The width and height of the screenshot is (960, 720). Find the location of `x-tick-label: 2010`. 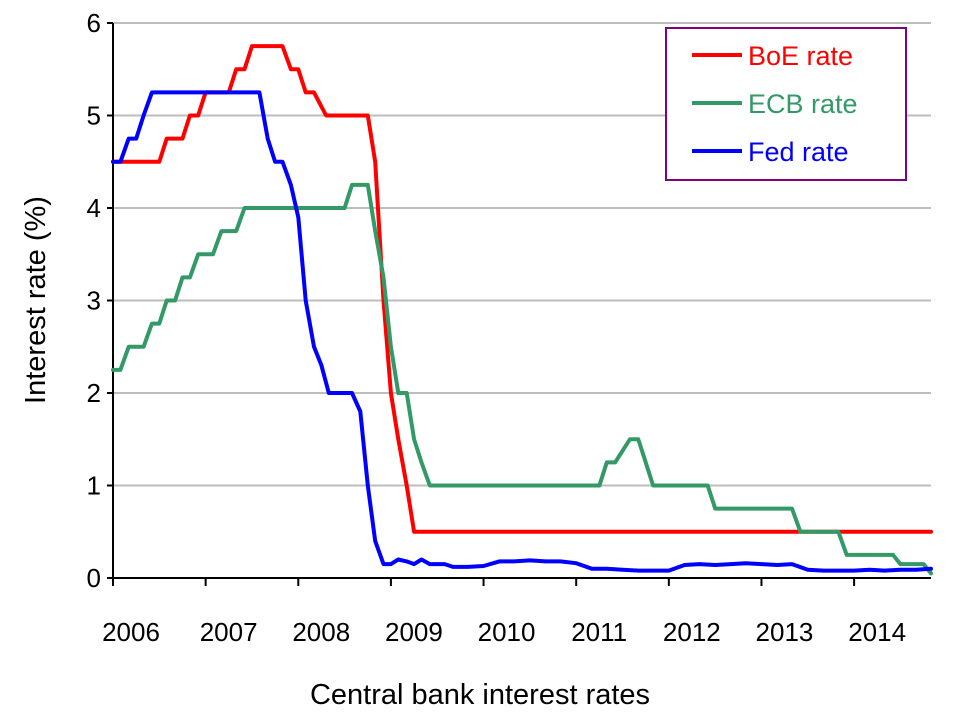

x-tick-label: 2010 is located at coordinates (507, 632).